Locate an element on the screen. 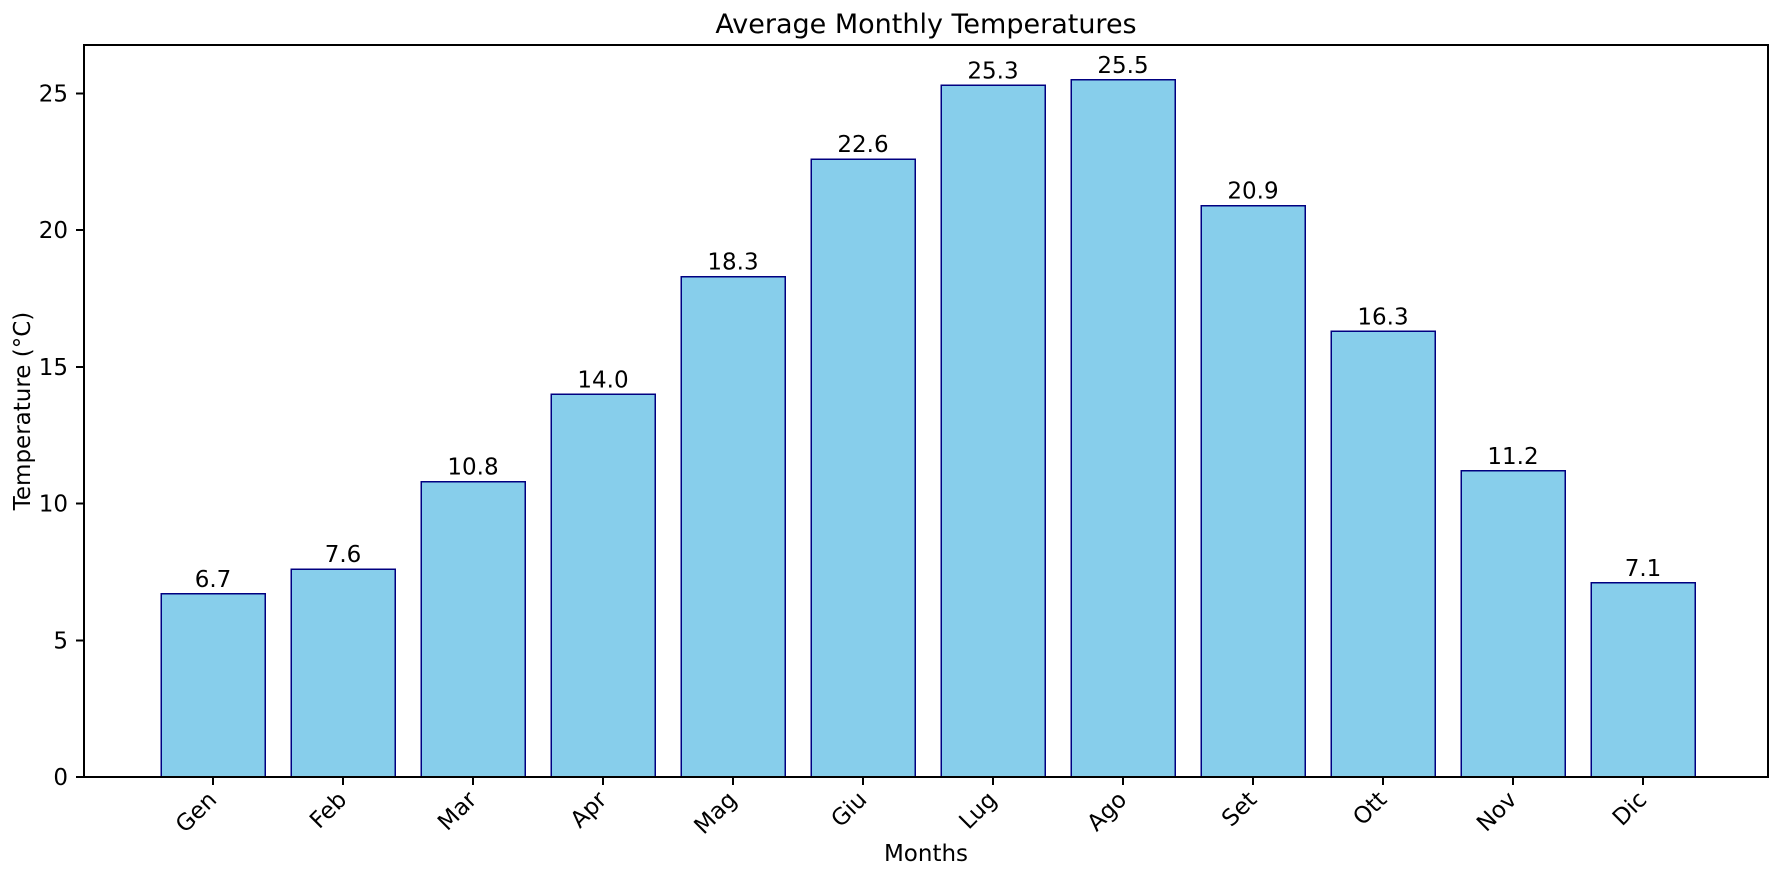  bar-value-label: 7.1 is located at coordinates (1643, 569).